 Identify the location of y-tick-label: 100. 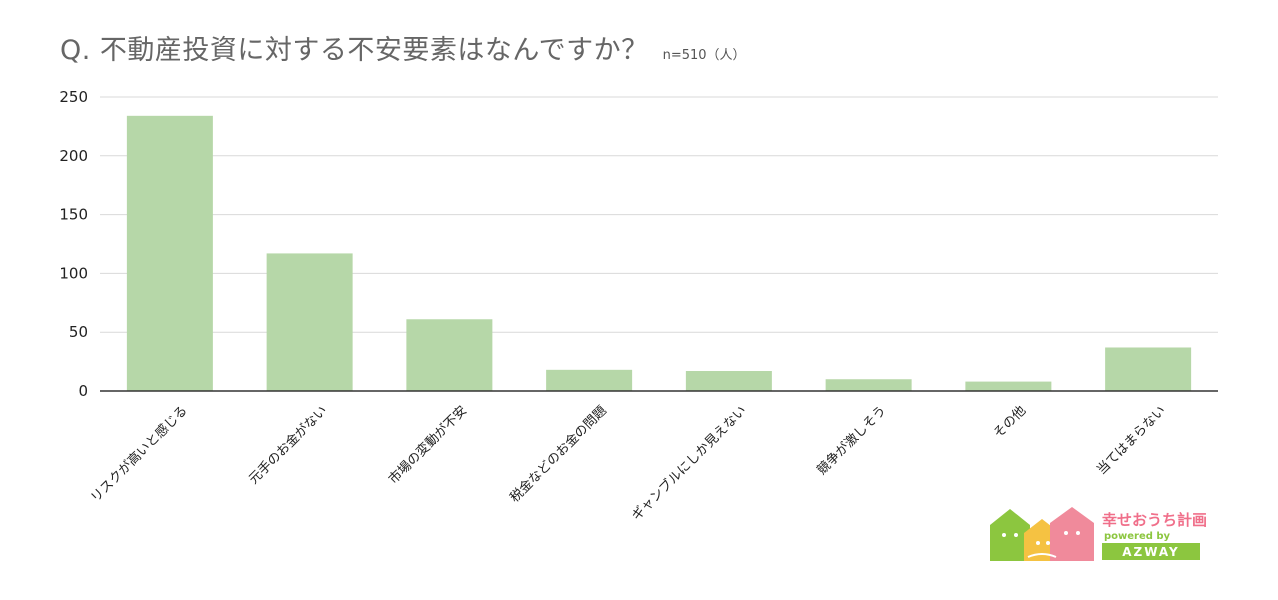
(73, 273).